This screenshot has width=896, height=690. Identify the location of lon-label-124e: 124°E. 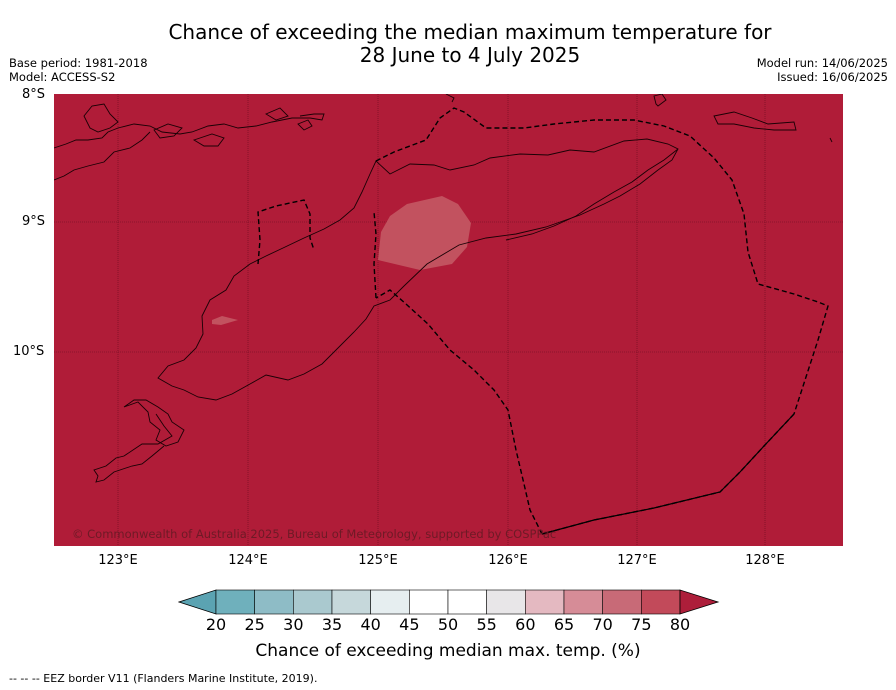
(248, 560).